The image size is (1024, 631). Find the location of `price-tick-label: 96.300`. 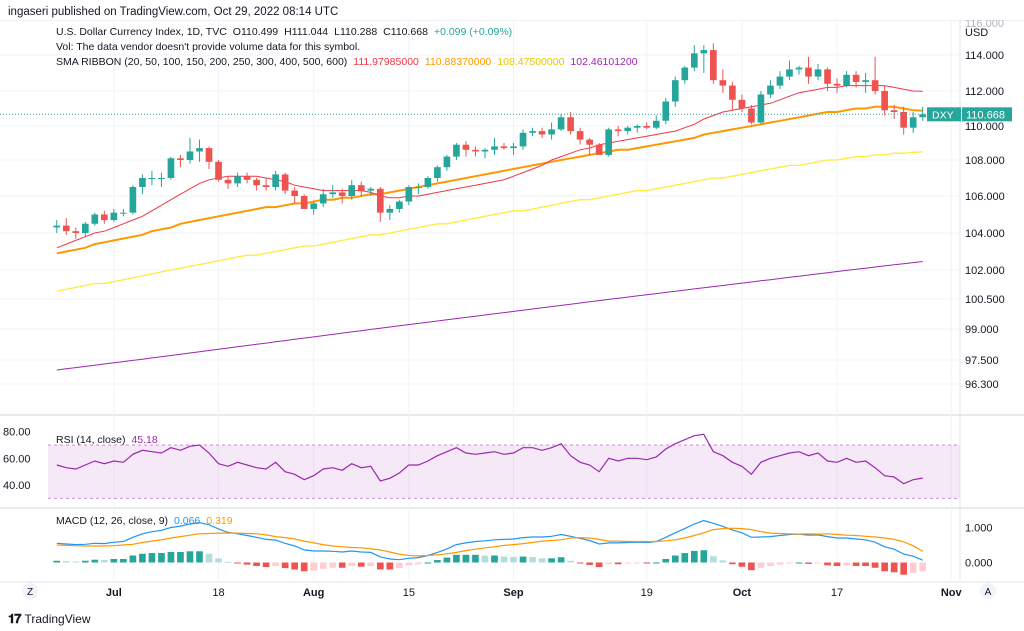

price-tick-label: 96.300 is located at coordinates (982, 385).